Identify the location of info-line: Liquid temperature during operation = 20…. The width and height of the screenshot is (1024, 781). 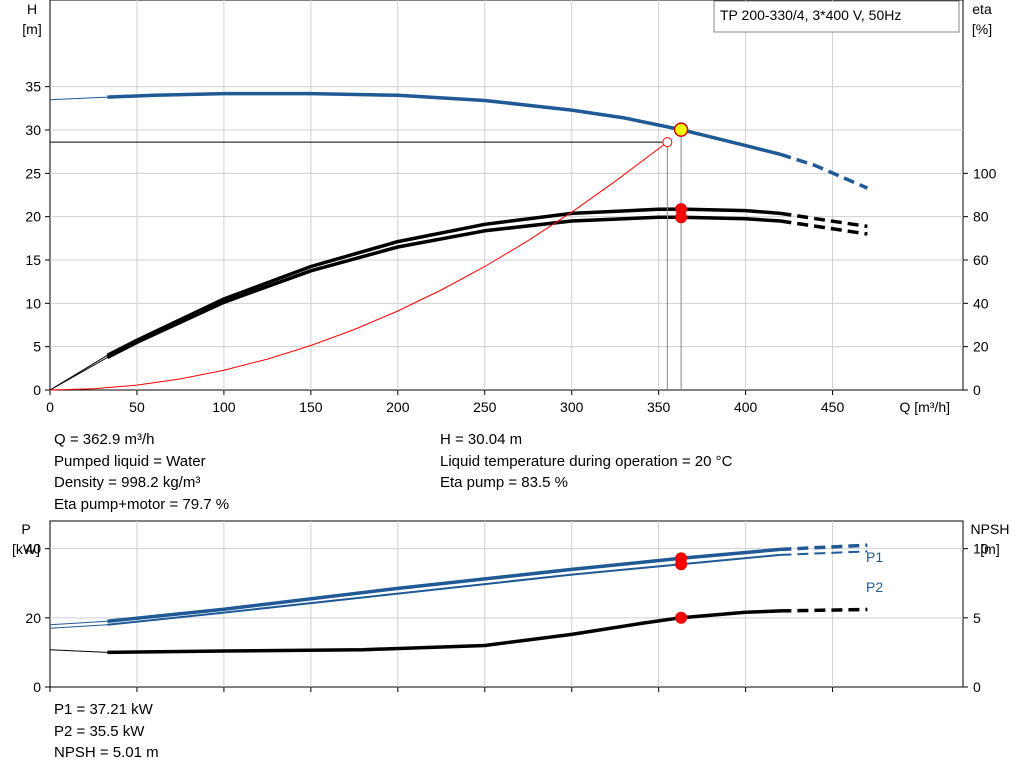
(586, 461).